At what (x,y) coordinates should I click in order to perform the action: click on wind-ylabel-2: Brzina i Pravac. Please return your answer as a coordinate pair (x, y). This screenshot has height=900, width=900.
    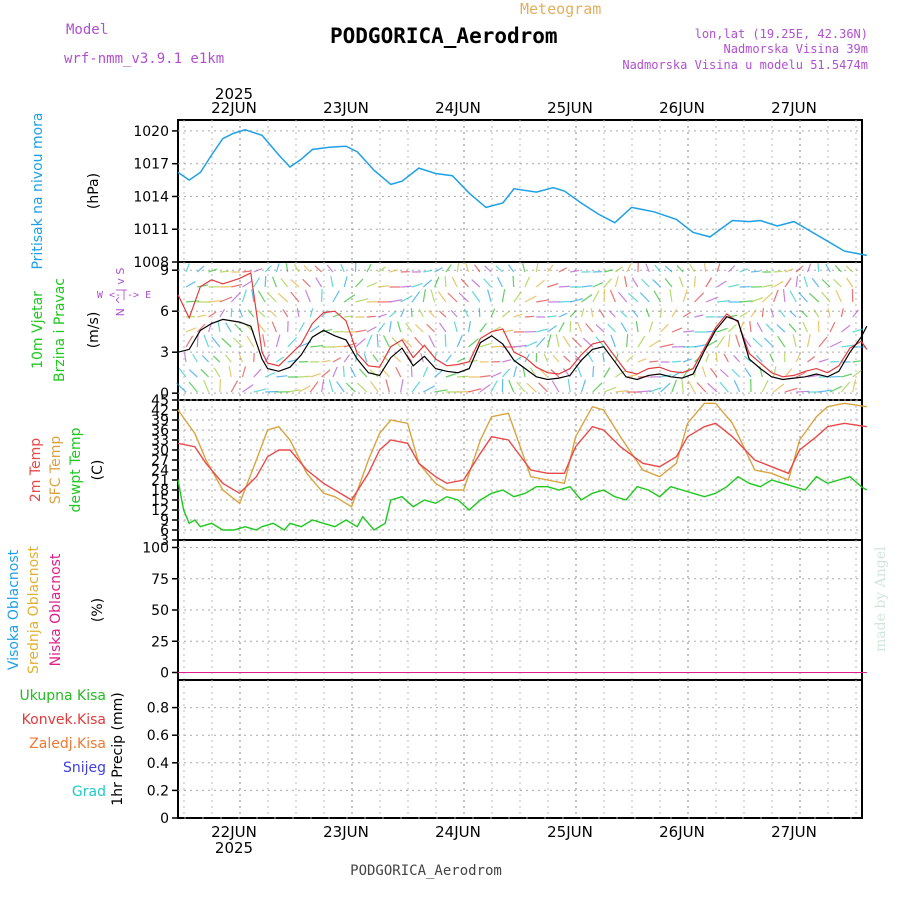
    Looking at the image, I should click on (60, 330).